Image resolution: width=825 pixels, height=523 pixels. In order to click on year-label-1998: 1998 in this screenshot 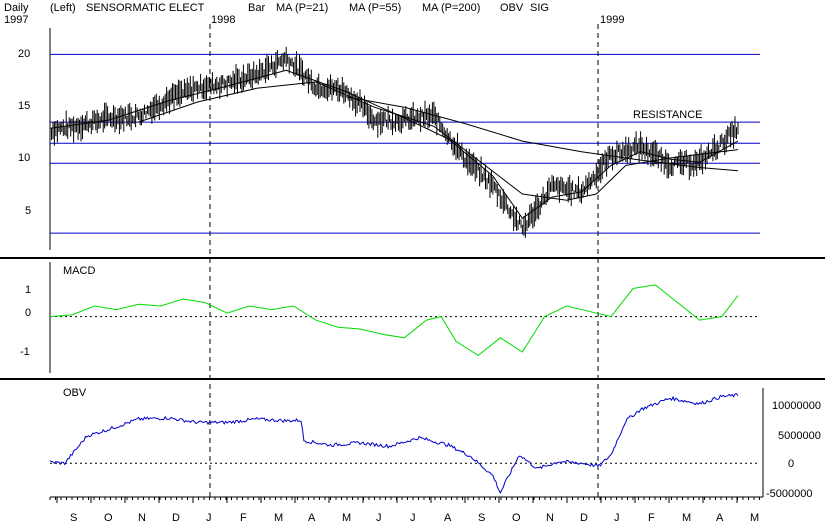, I will do `click(223, 20)`.